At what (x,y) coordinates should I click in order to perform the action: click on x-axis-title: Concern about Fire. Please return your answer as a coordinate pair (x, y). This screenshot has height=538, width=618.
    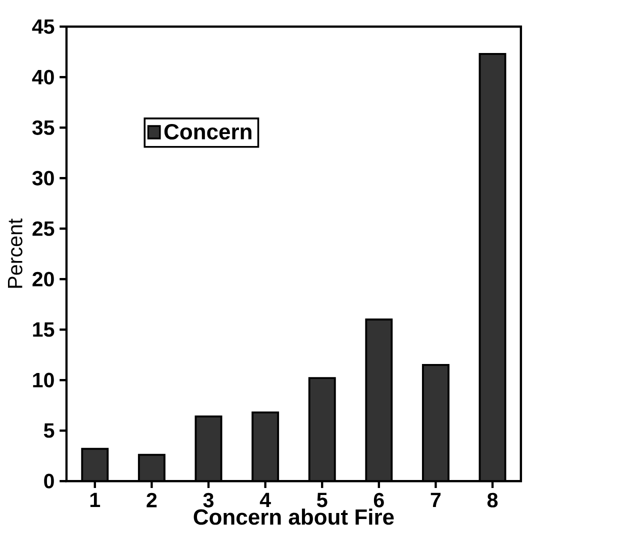
    Looking at the image, I should click on (294, 516).